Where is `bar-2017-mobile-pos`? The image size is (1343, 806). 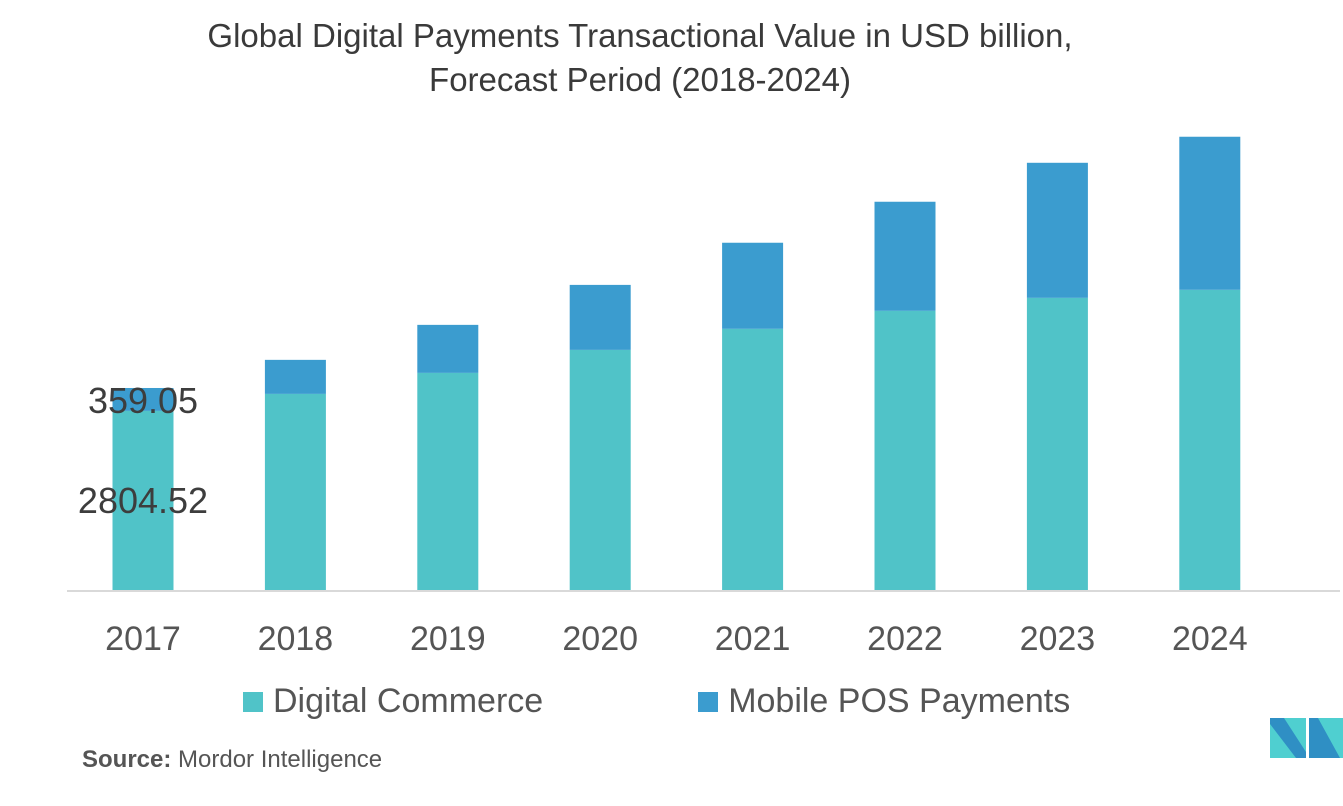 bar-2017-mobile-pos is located at coordinates (143, 399).